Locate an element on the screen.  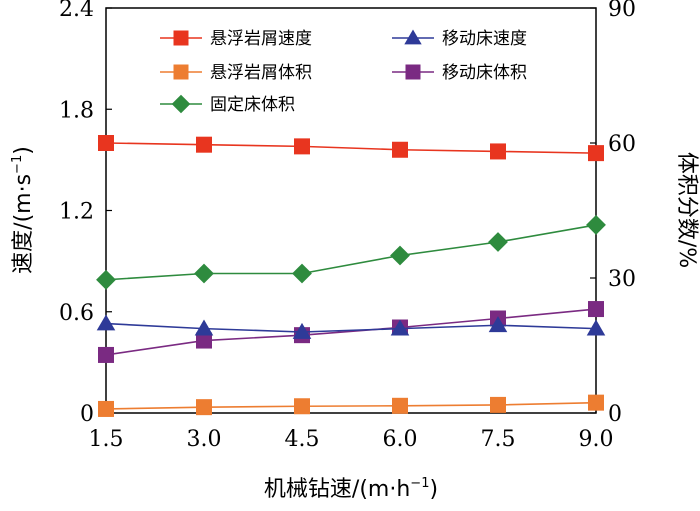
y-axis-right-title: 体积分数/% is located at coordinates (686, 210).